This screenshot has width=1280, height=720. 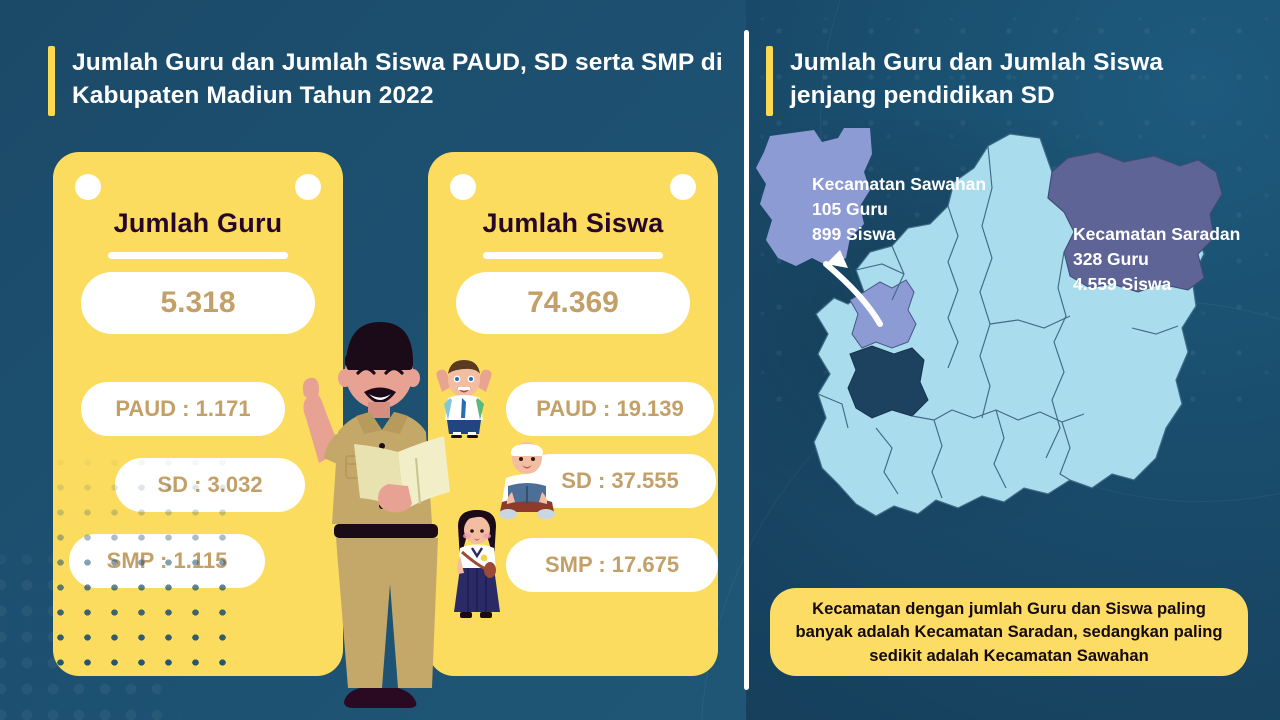 What do you see at coordinates (1173, 259) in the screenshot?
I see `callout-saradan: Kecamatan Saradan 328 Guru 4.559 Siswa` at bounding box center [1173, 259].